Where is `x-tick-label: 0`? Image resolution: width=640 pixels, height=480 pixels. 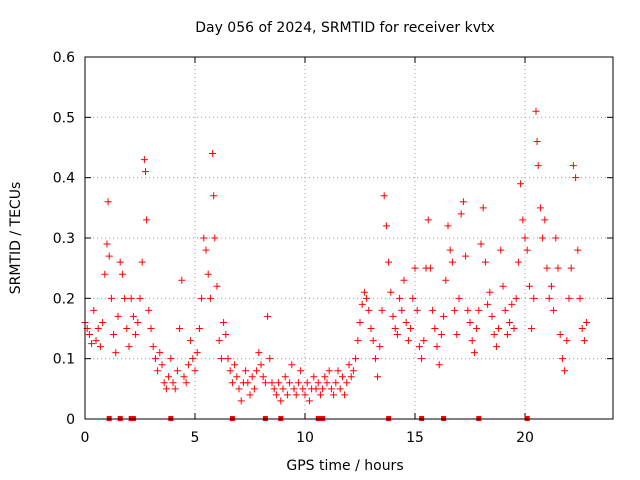
x-tick-label: 0 is located at coordinates (85, 438).